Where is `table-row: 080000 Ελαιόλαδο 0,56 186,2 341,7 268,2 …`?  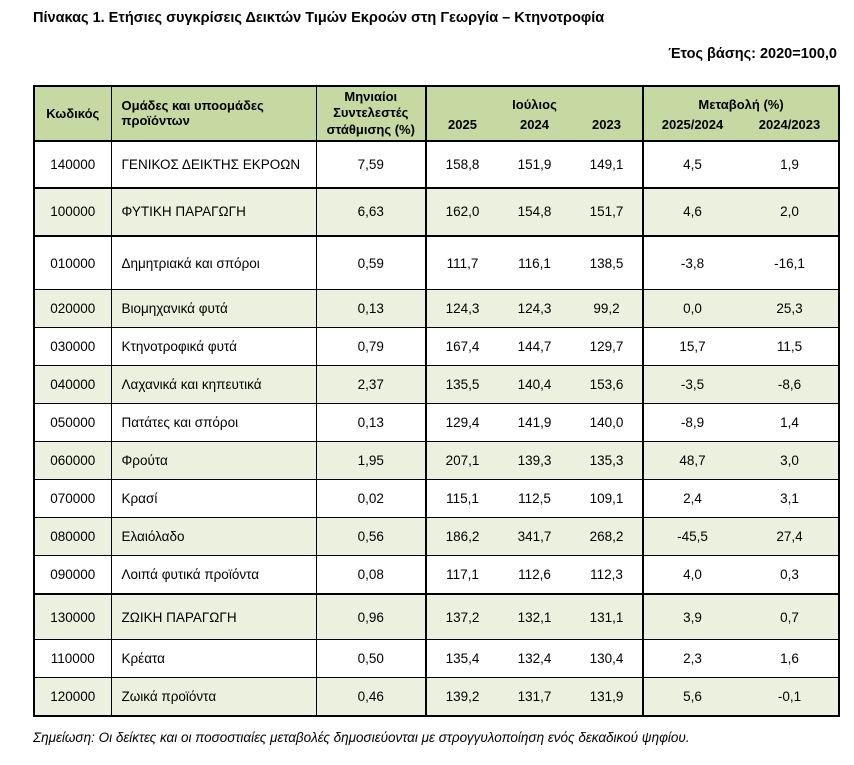
table-row: 080000 Ελαιόλαδο 0,56 186,2 341,7 268,2 … is located at coordinates (437, 536).